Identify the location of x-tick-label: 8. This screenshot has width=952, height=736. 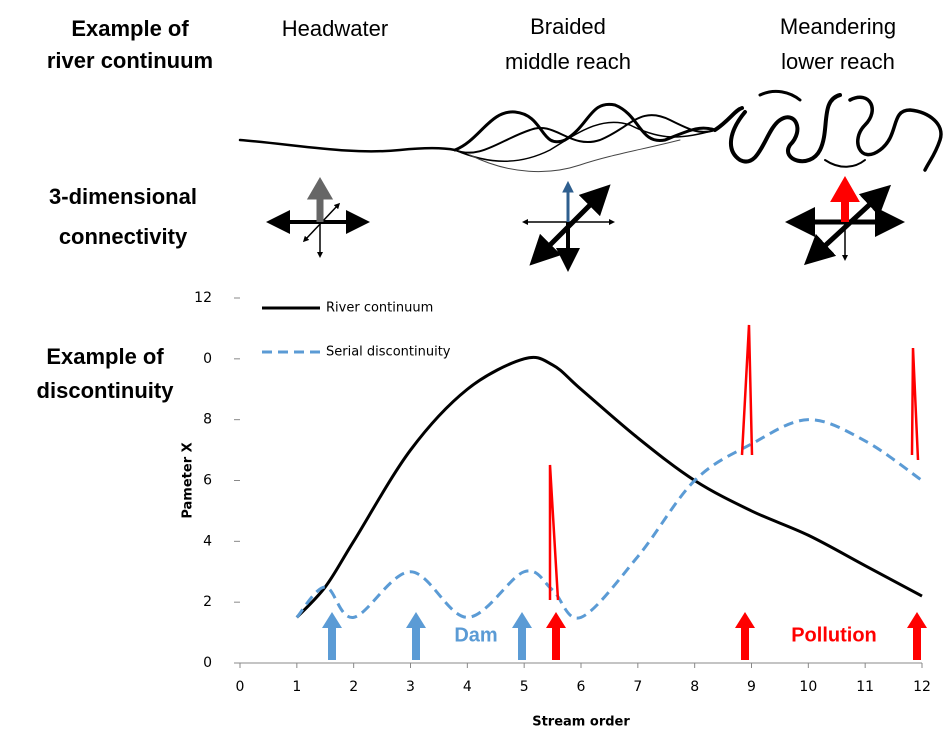
(694, 687).